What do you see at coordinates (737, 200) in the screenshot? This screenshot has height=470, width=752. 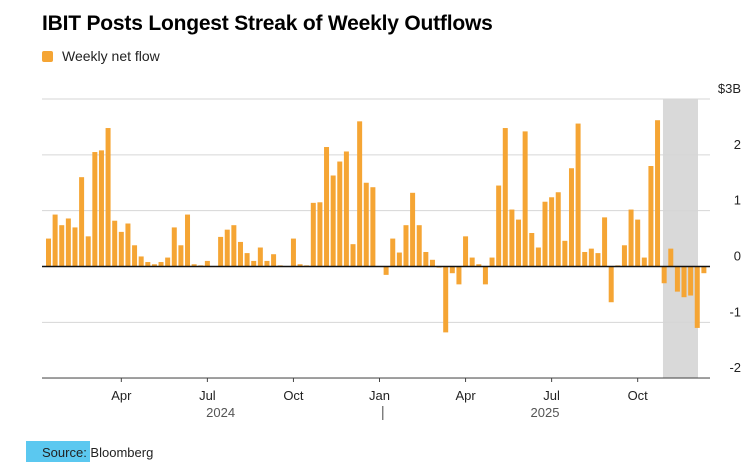 I see `y-tick-label: 1` at bounding box center [737, 200].